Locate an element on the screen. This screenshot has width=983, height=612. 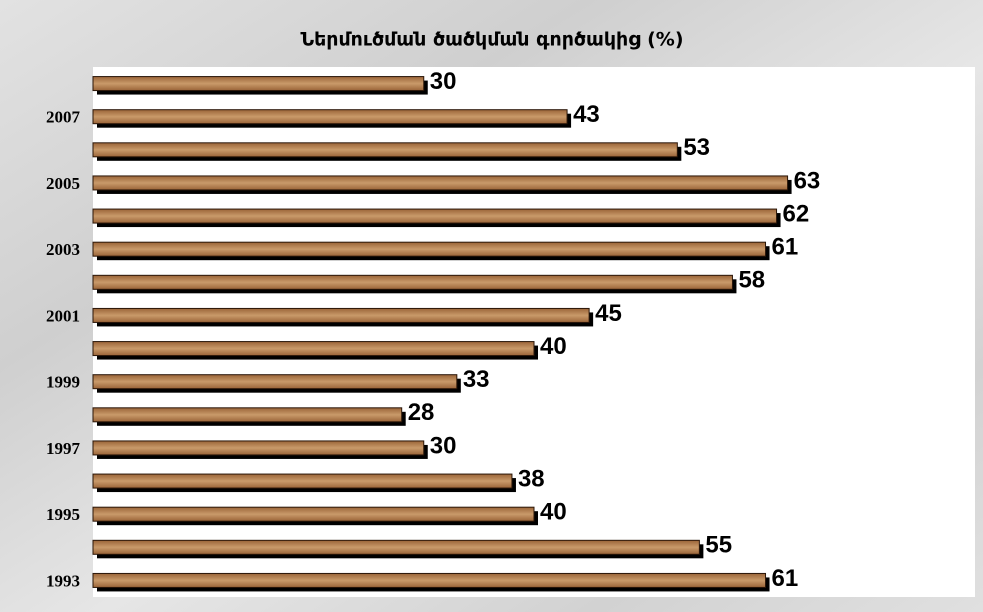
value-label: 62 is located at coordinates (796, 213).